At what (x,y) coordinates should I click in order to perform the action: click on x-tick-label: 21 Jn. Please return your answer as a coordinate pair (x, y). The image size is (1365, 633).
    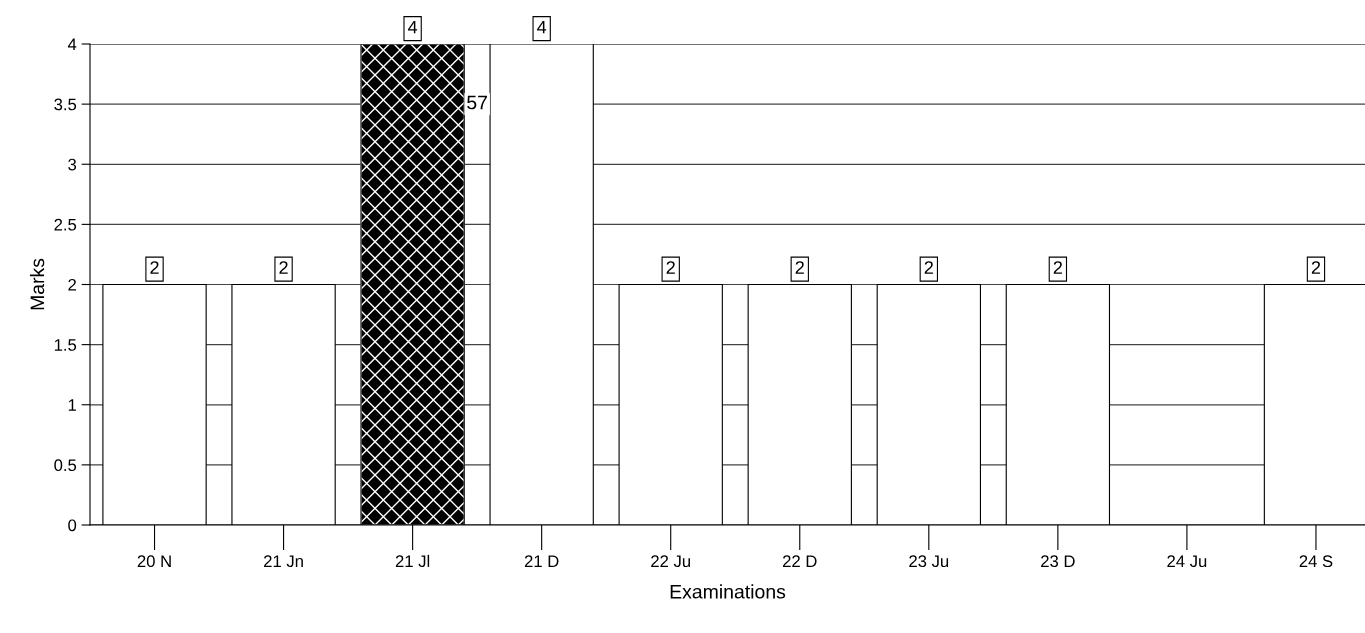
    Looking at the image, I should click on (283, 561).